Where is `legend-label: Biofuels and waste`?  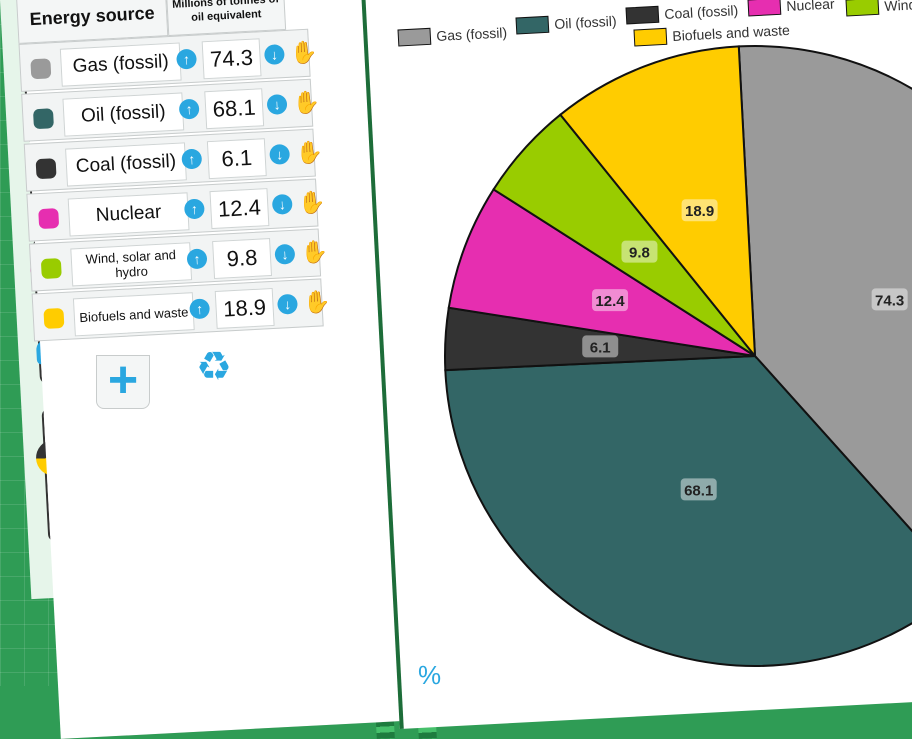
legend-label: Biofuels and waste is located at coordinates (731, 33).